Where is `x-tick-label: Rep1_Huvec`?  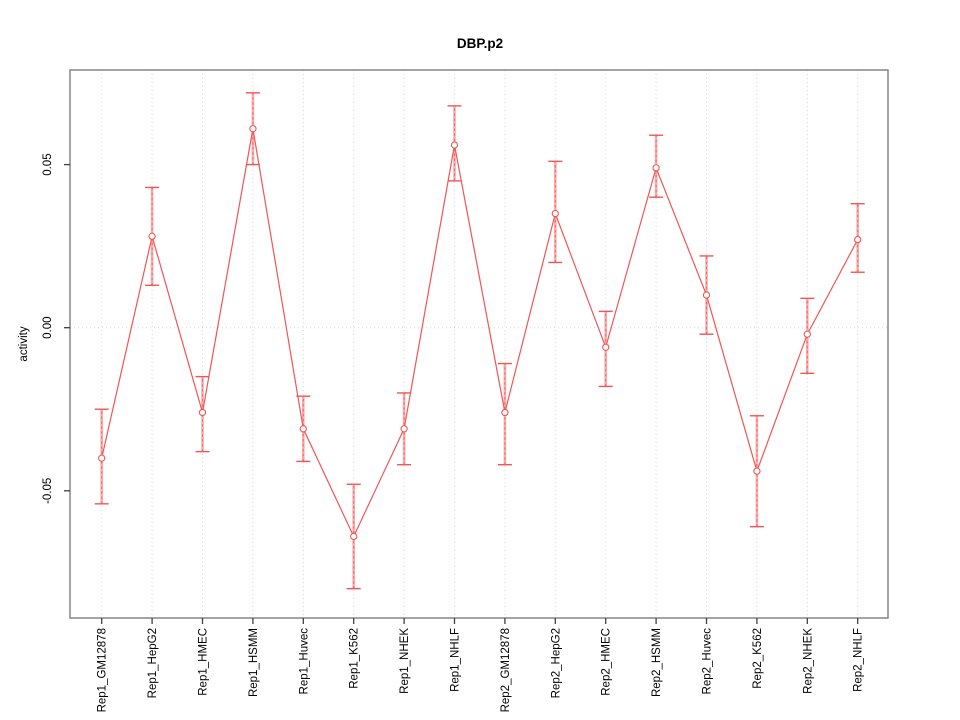
x-tick-label: Rep1_Huvec is located at coordinates (304, 661).